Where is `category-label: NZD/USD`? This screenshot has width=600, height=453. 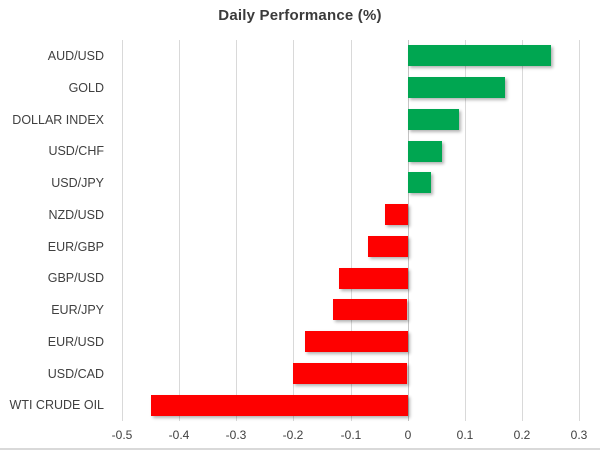 category-label: NZD/USD is located at coordinates (76, 215).